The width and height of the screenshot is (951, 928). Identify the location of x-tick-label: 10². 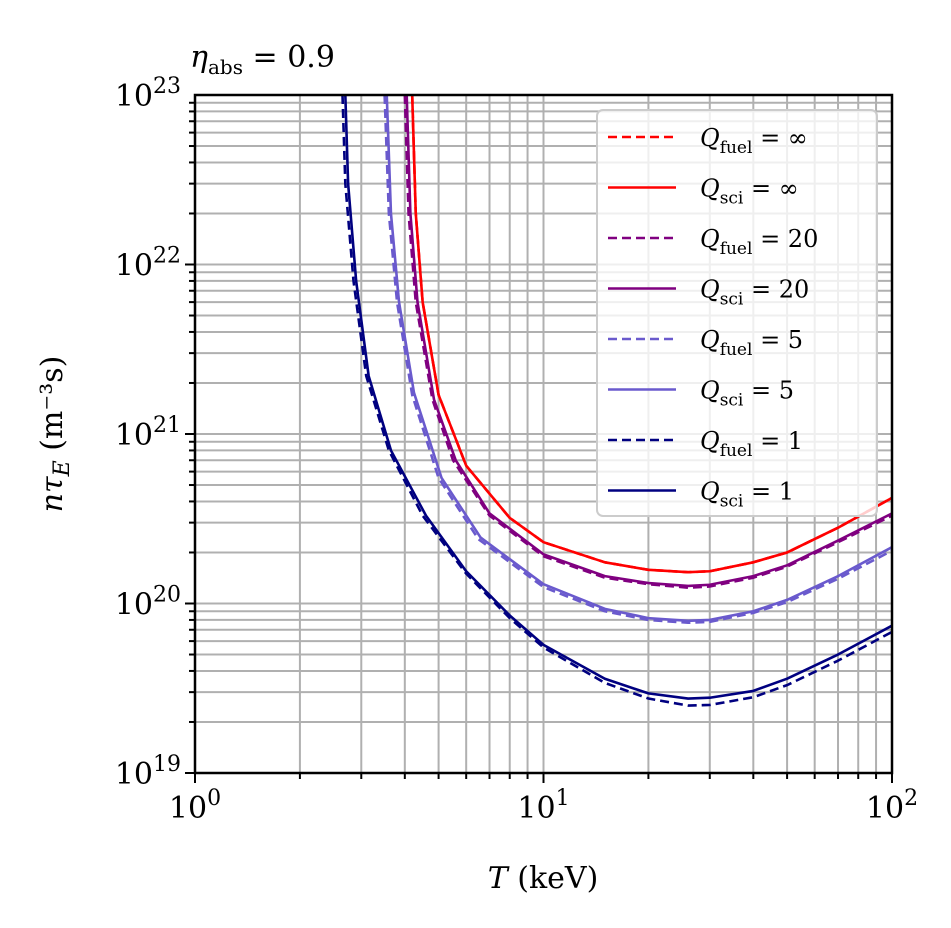
(892, 806).